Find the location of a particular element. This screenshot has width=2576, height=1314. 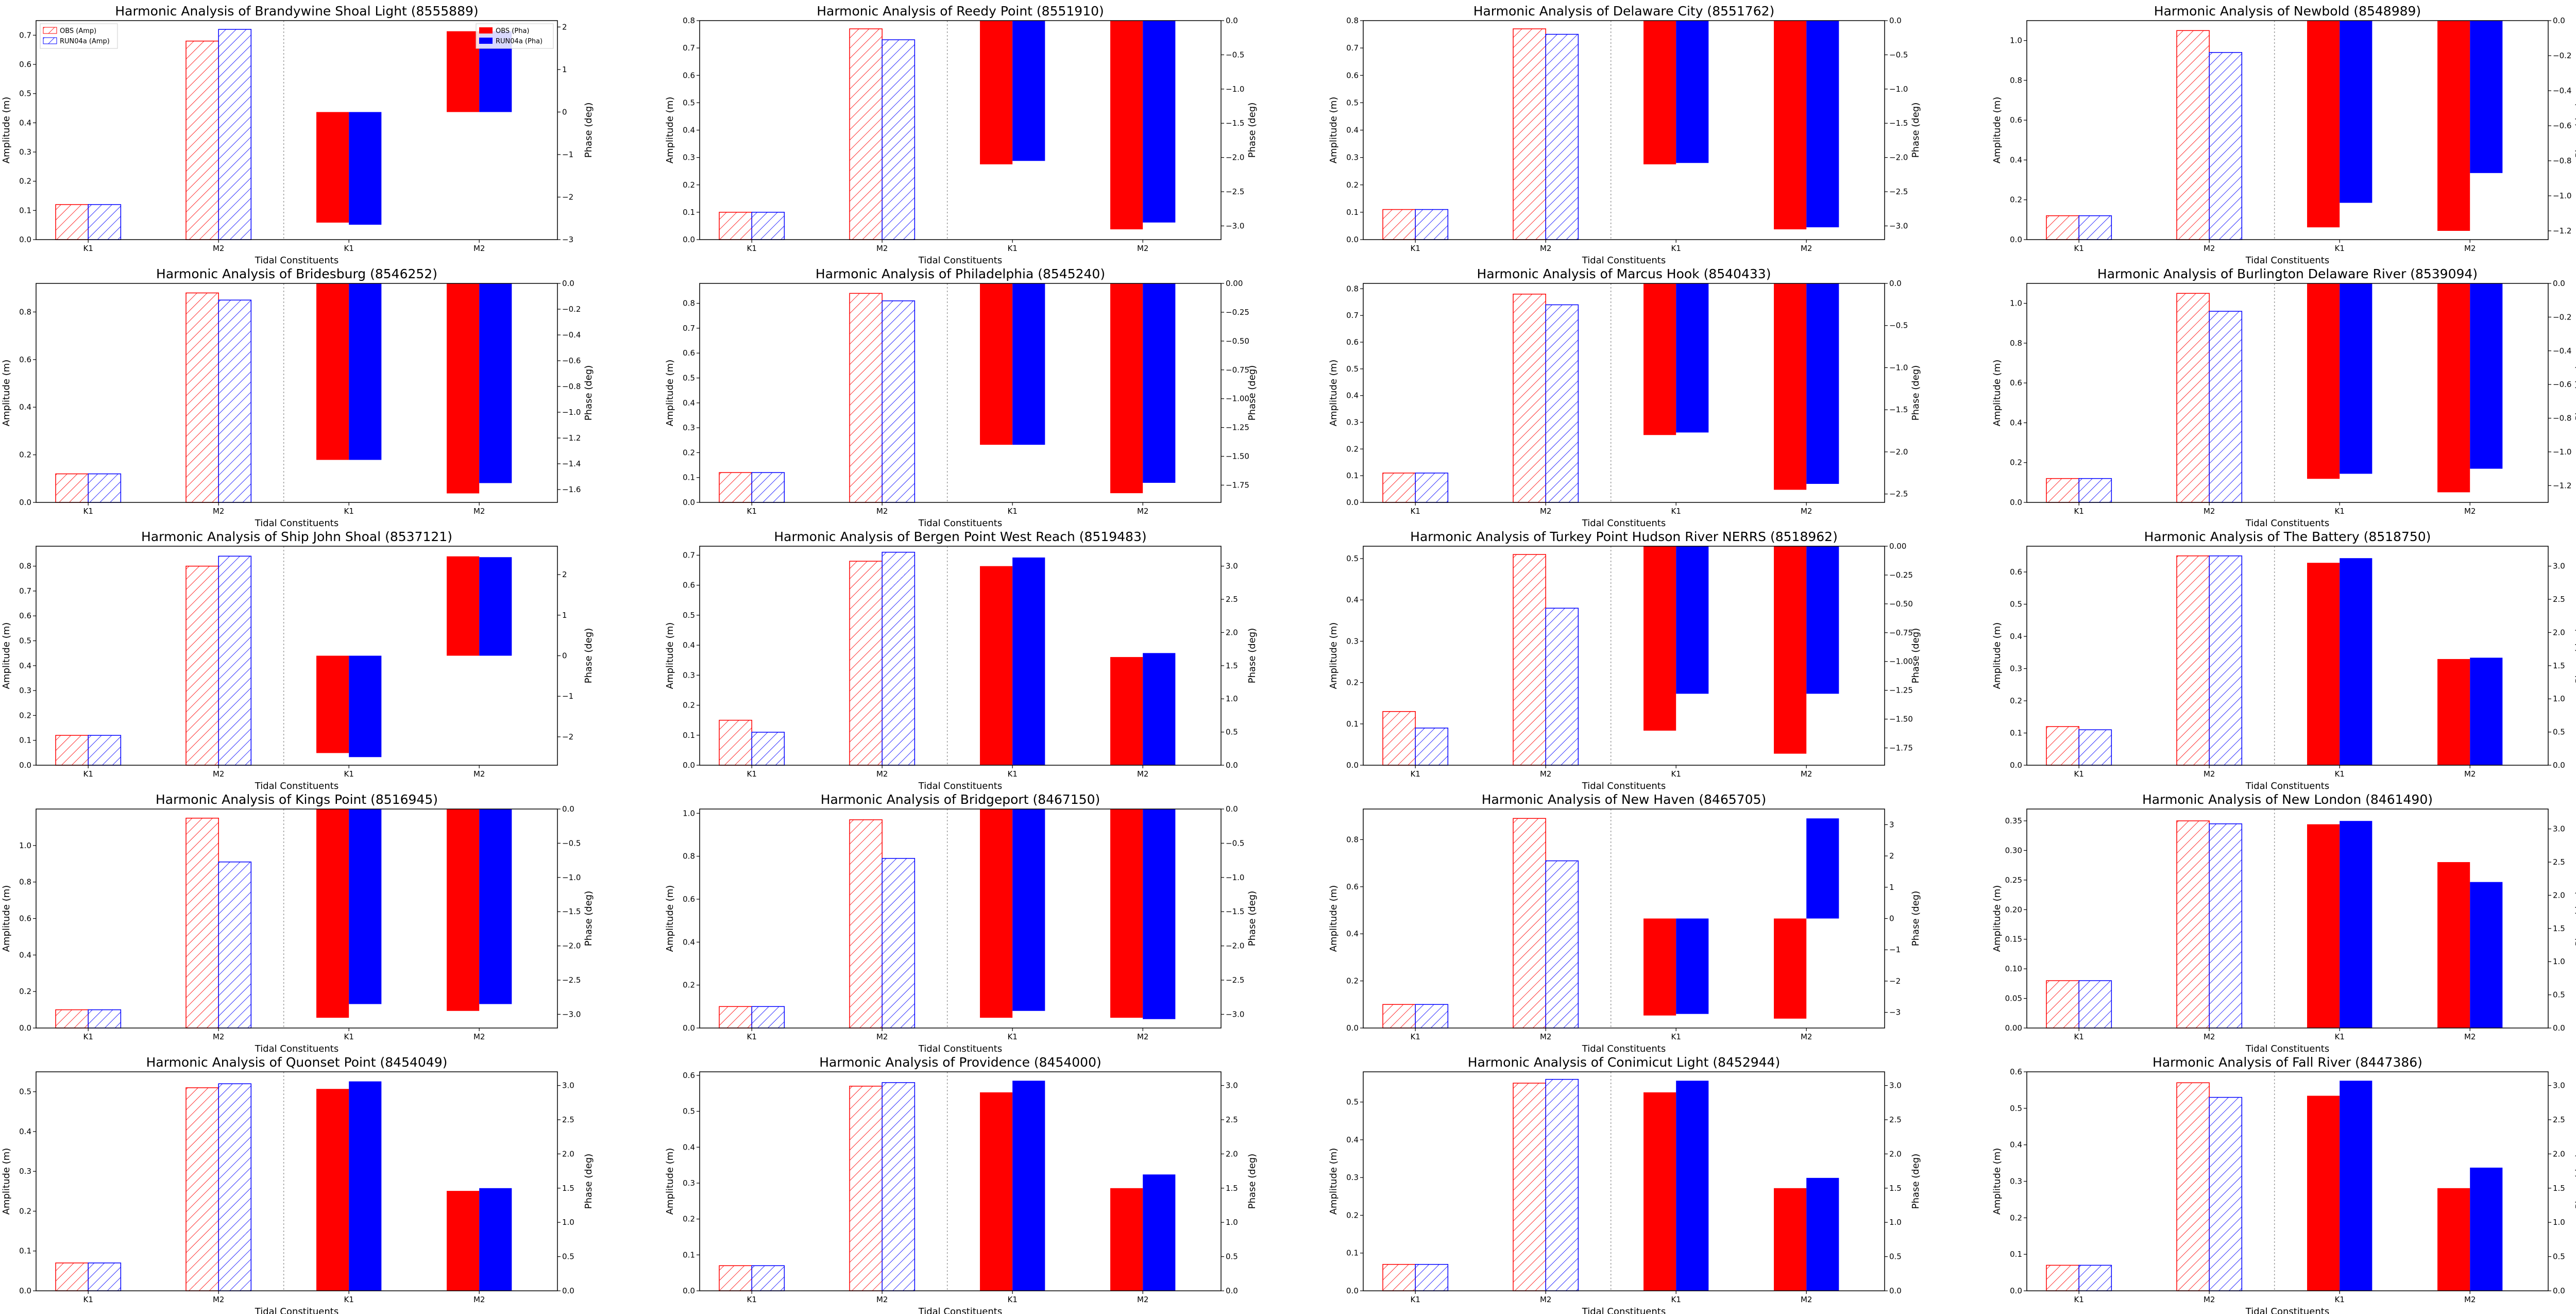

phase-tick-label: −0.5 is located at coordinates (1898, 54).